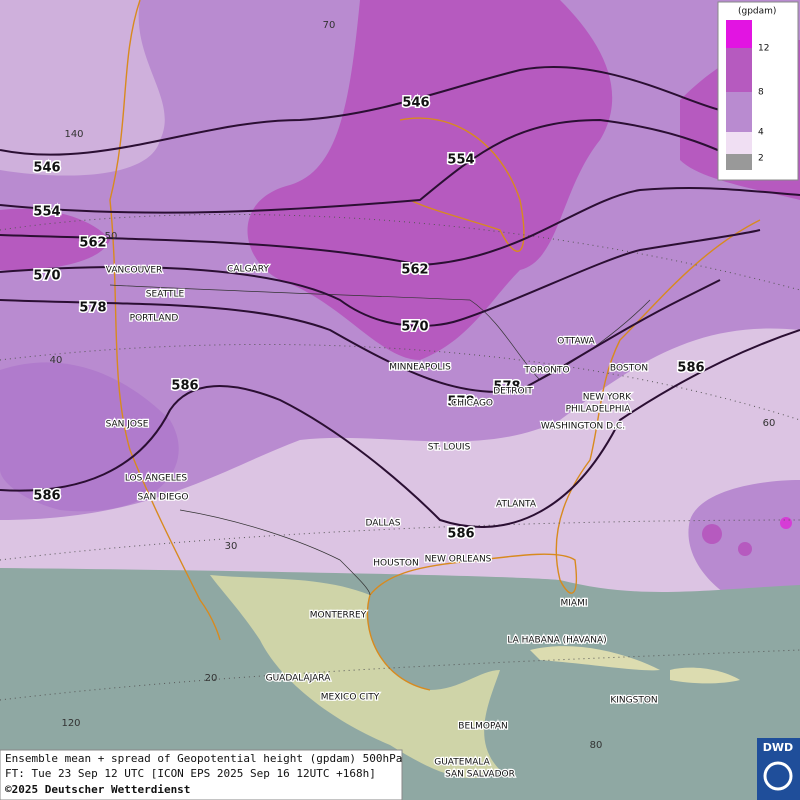 The image size is (800, 800). What do you see at coordinates (556, 641) in the screenshot?
I see `city-label: LA HABANA (HAVANA)` at bounding box center [556, 641].